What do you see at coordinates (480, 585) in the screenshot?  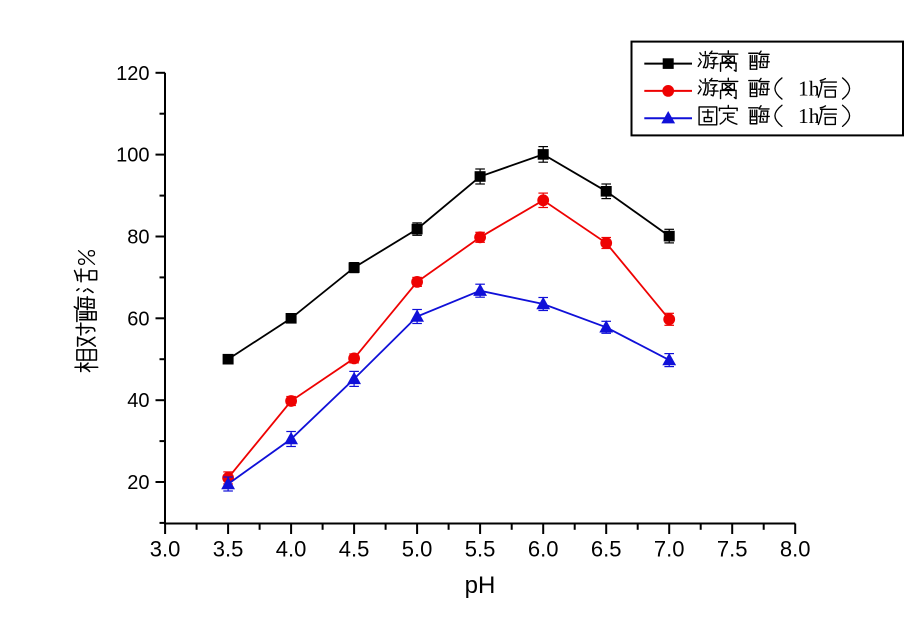 I see `svg-text: pH` at bounding box center [480, 585].